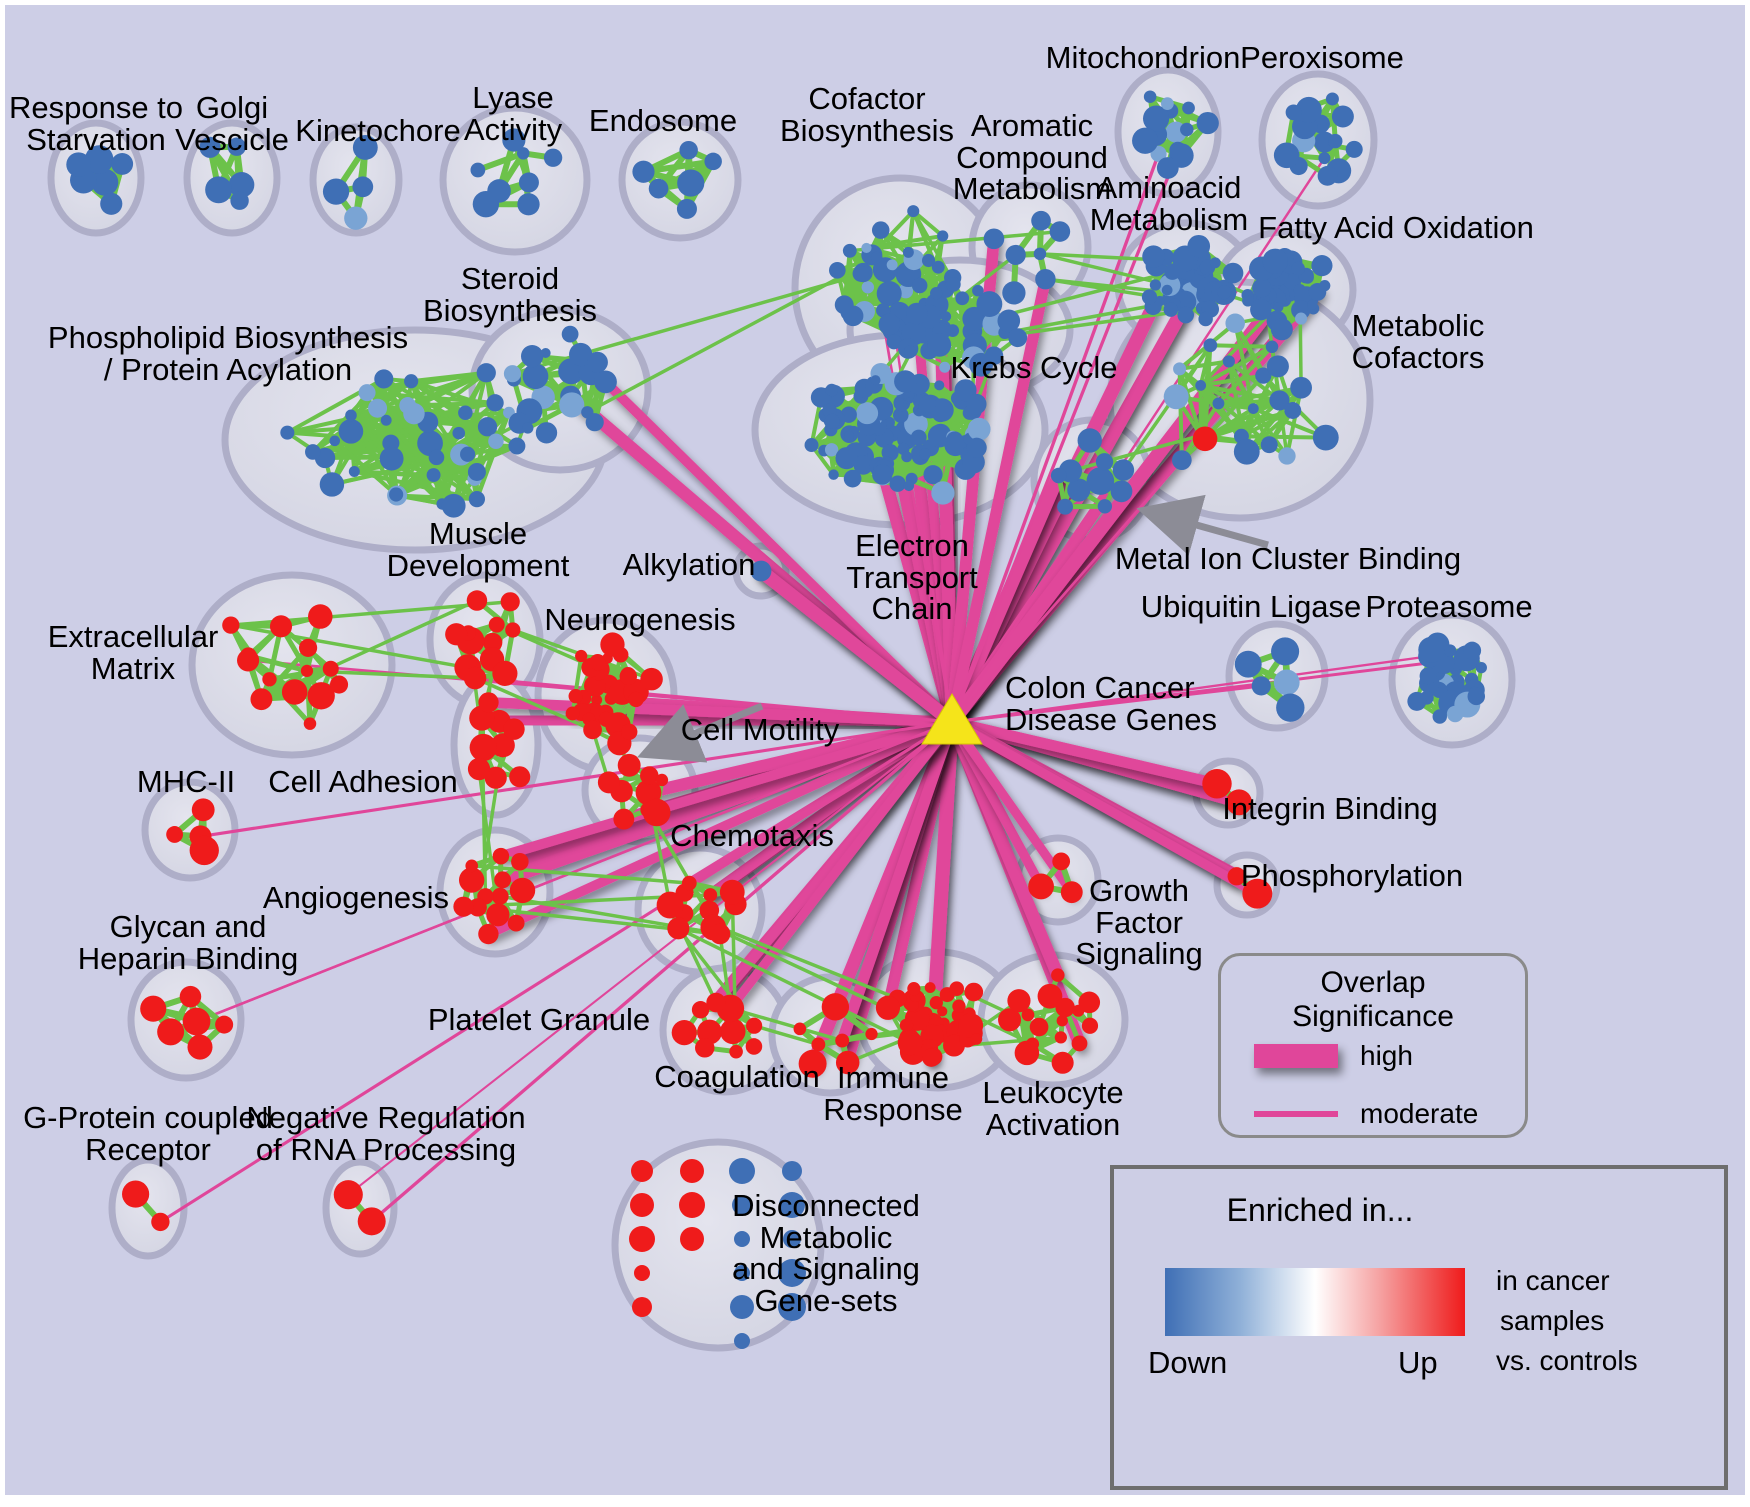 The height and width of the screenshot is (1507, 1750). I want to click on cluster-halo-disconnected-gene-sets, so click(718, 1245).